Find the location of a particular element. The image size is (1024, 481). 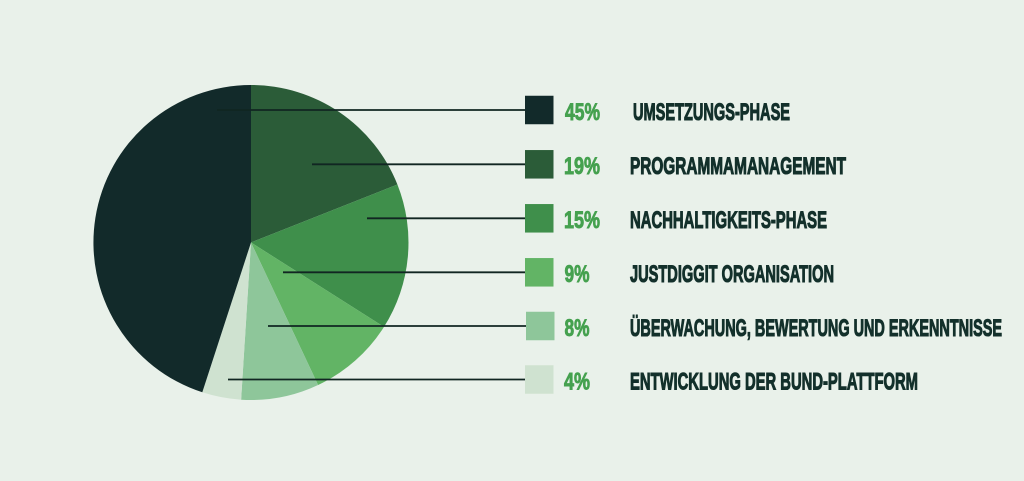

svg-text: NACHHALTIGKEITS-PHASE is located at coordinates (728, 220).